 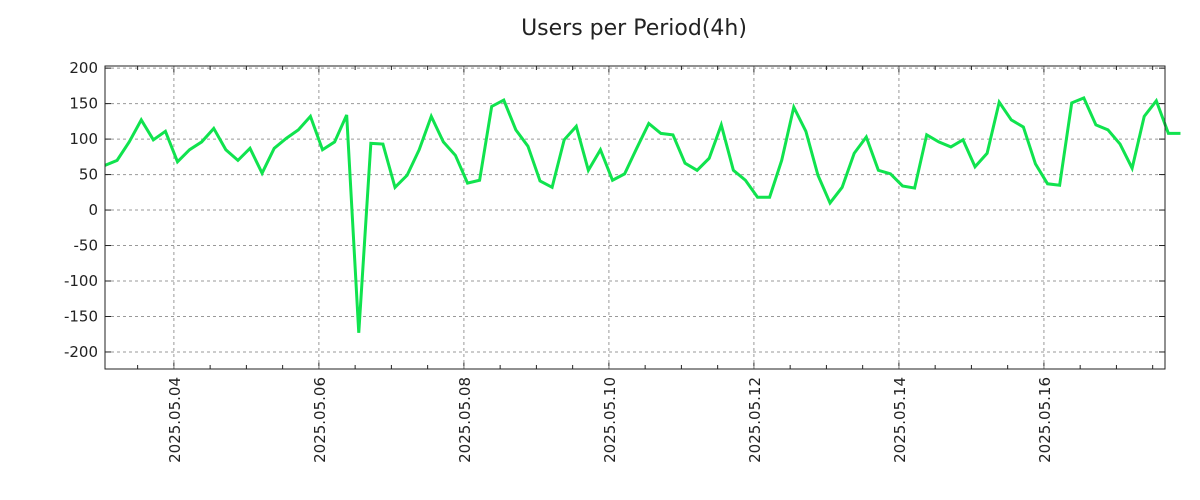 I want to click on y-tick-label: 0, so click(x=93, y=210).